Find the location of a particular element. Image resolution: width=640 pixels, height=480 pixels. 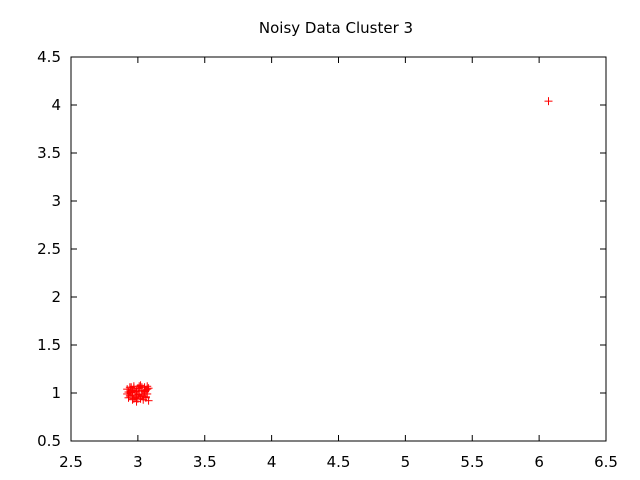

x-tick-label: 5 is located at coordinates (406, 462).